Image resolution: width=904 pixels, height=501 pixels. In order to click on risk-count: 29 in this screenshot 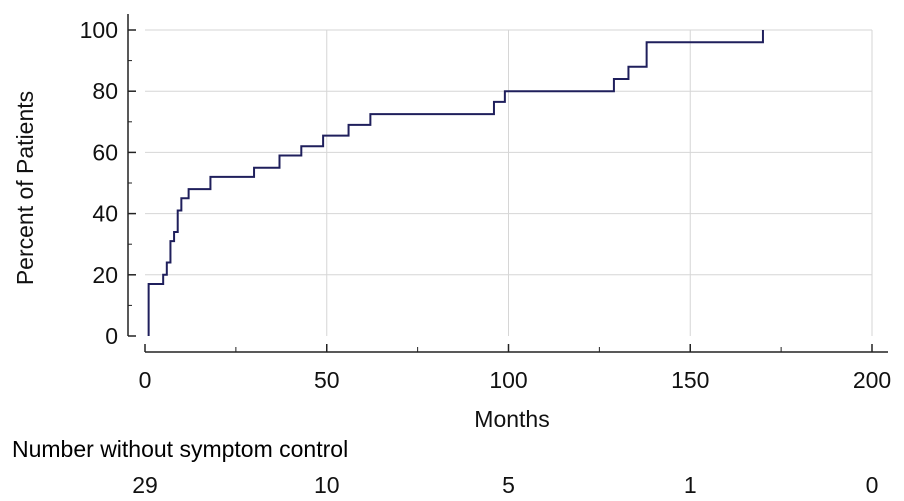, I will do `click(145, 485)`.